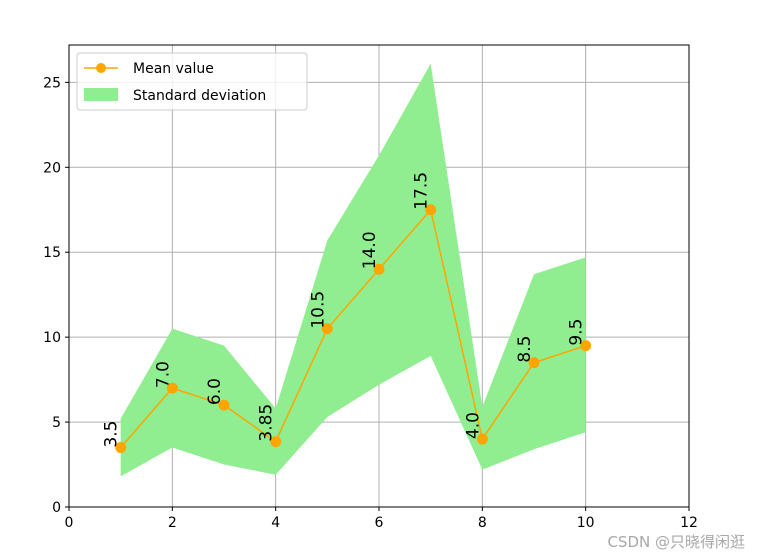 This screenshot has width=759, height=560. Describe the element at coordinates (482, 523) in the screenshot. I see `x-tick-label: 8` at that location.